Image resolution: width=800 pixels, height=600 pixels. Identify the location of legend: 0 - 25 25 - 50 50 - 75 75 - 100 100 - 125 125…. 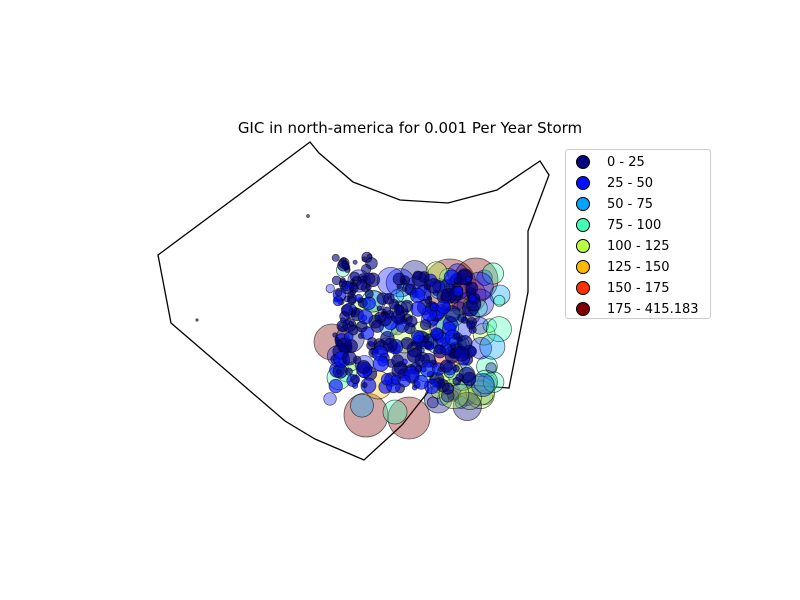
(638, 234).